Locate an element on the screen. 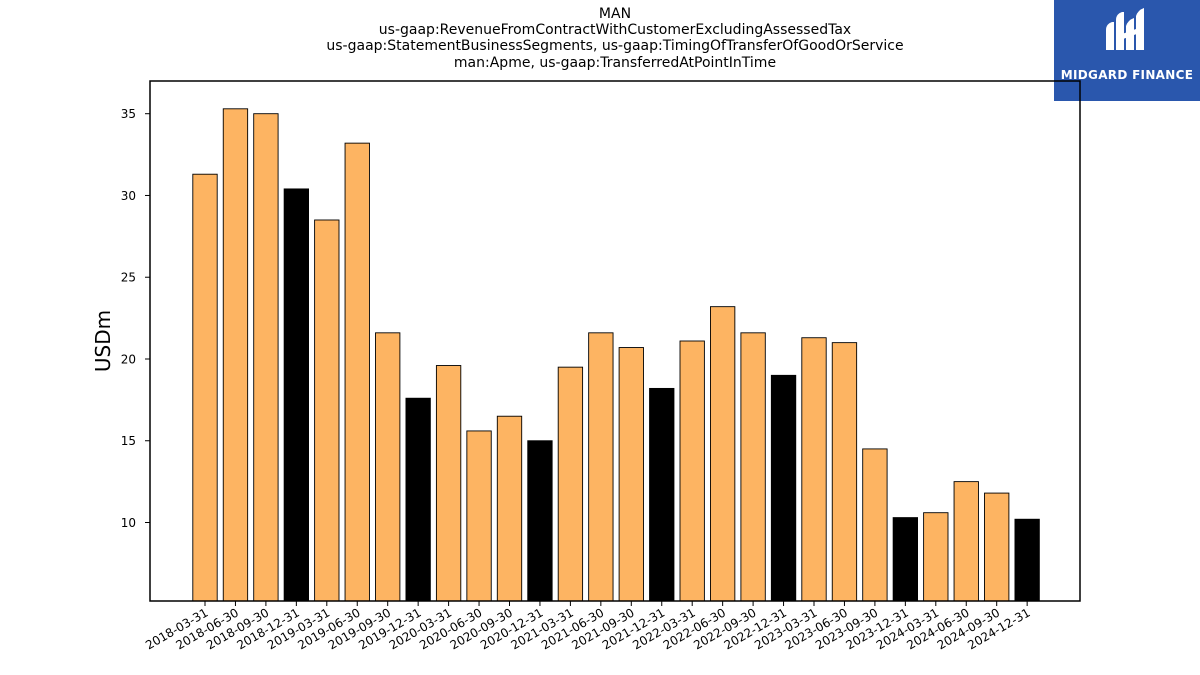 The width and height of the screenshot is (1200, 675). y-tick-label: 15 is located at coordinates (128, 441).